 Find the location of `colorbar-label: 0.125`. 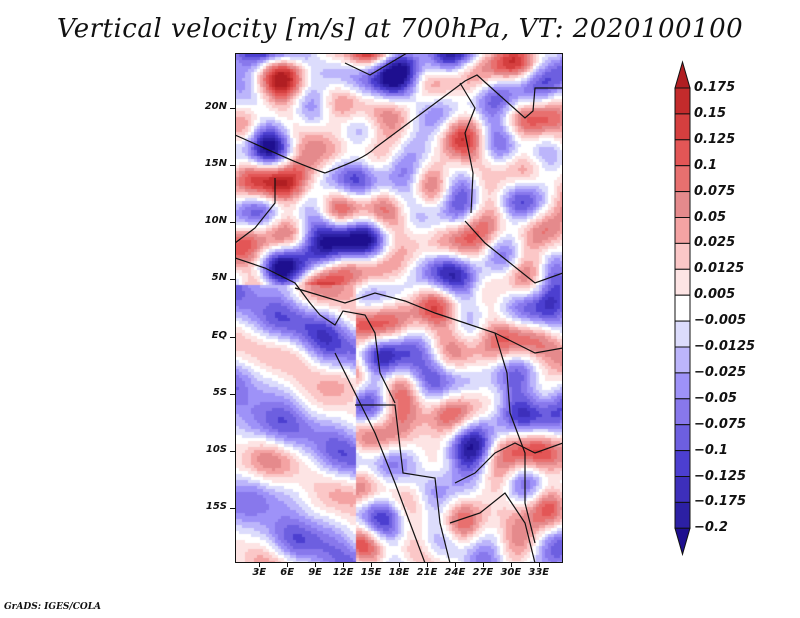

colorbar-label: 0.125 is located at coordinates (715, 139).